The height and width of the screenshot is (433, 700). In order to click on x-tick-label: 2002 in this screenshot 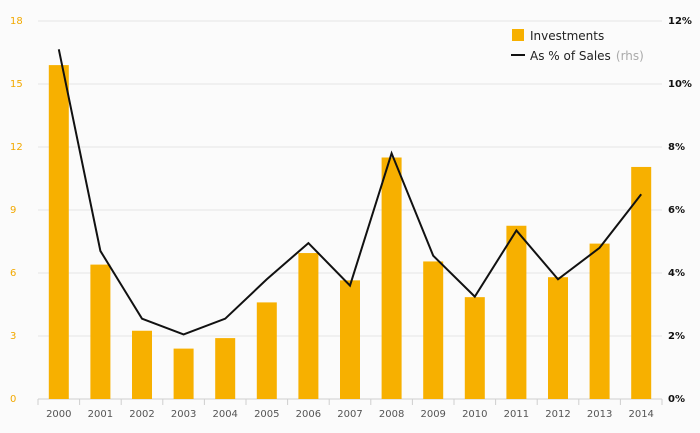, I will do `click(141, 414)`.